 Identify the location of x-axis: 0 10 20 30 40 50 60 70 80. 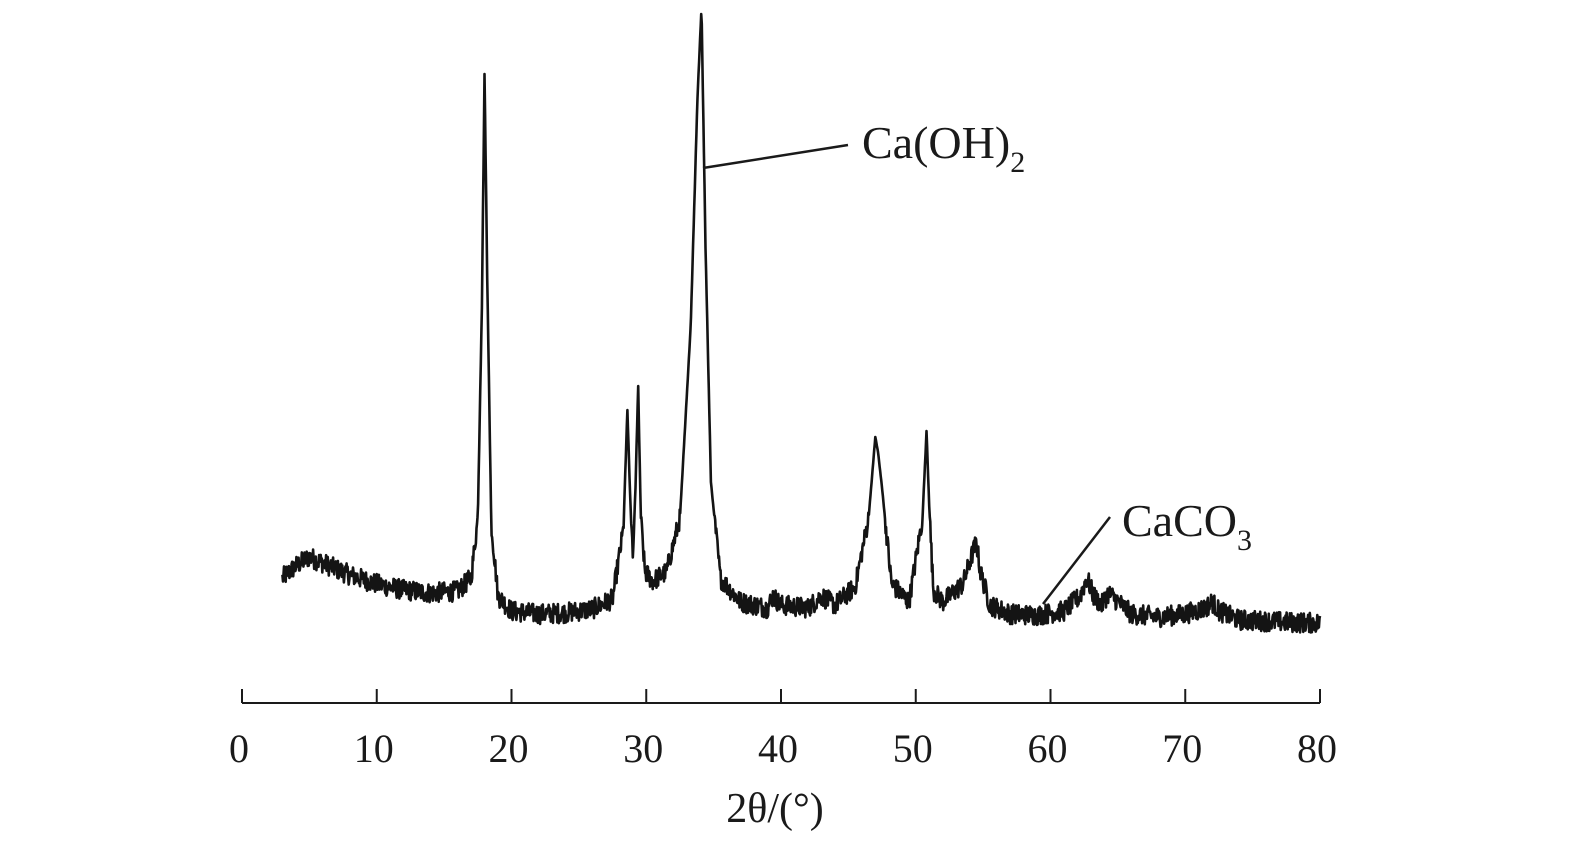
(783, 730).